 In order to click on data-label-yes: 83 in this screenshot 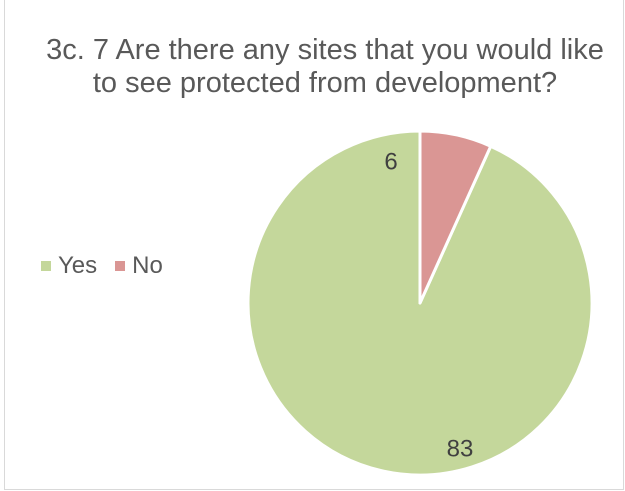, I will do `click(460, 448)`.